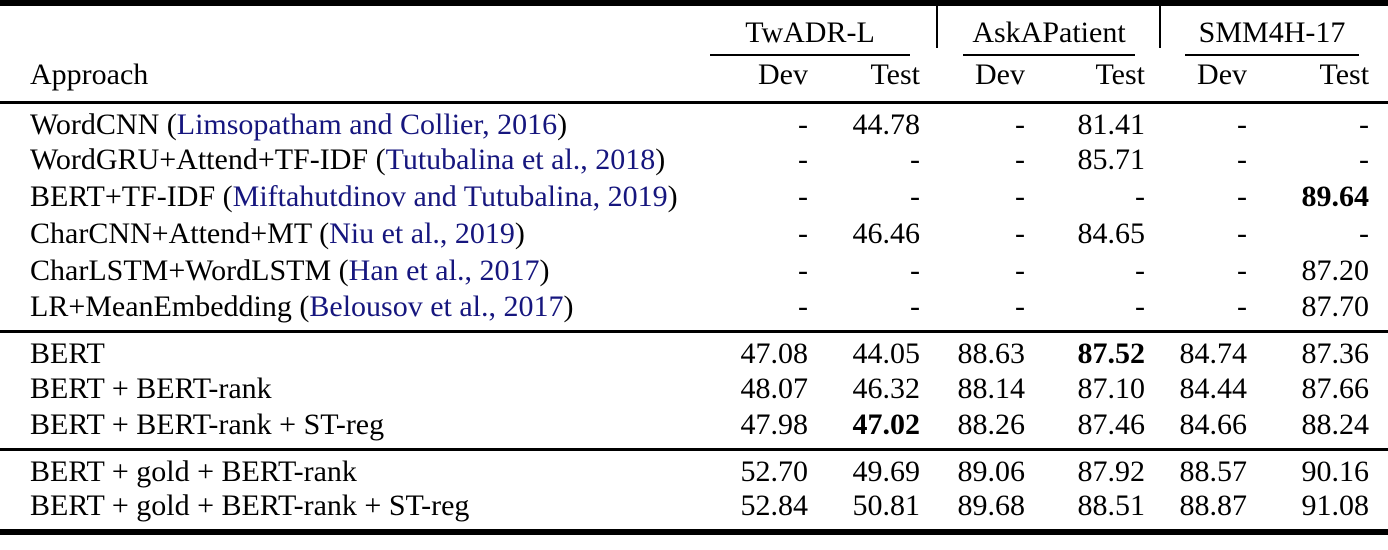 Image resolution: width=1388 pixels, height=550 pixels. I want to click on group-header-smm4h-17: SMM4H-17, so click(1272, 29).